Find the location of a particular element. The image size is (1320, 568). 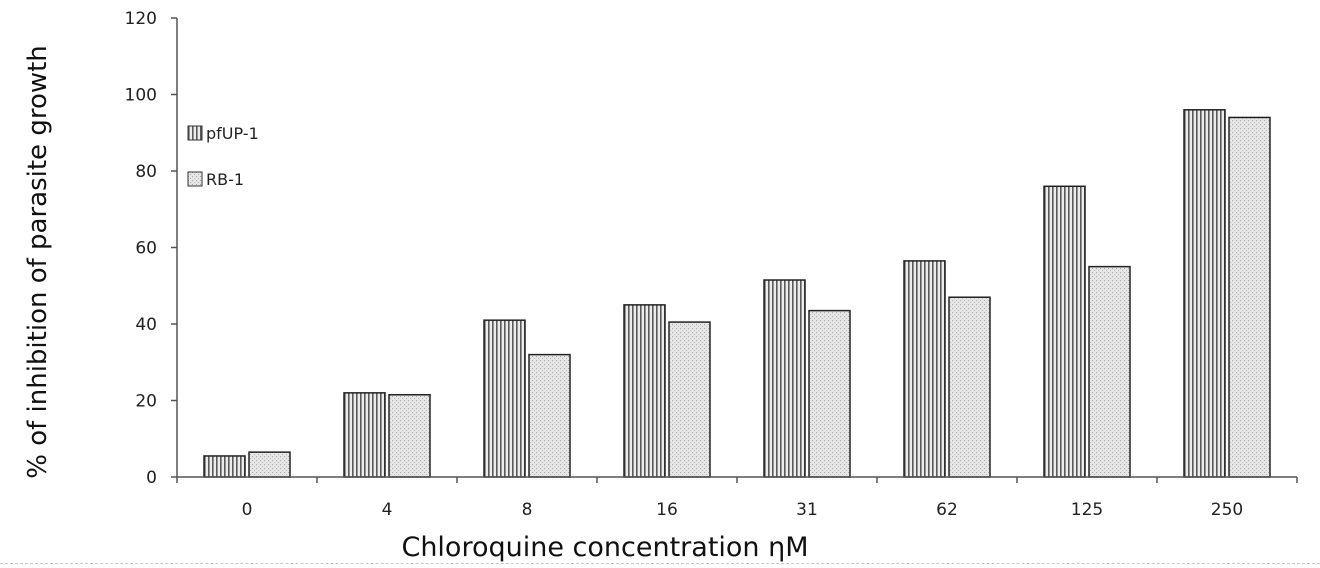

y-tick-label-20: 20 is located at coordinates (146, 402).